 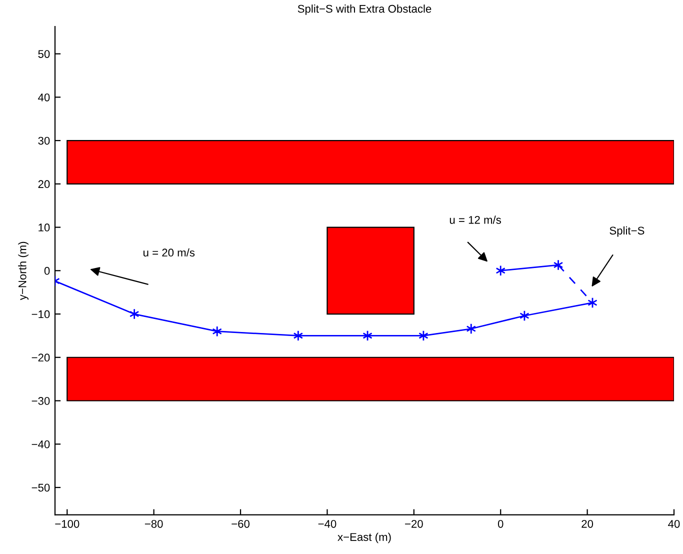 What do you see at coordinates (44, 97) in the screenshot?
I see `y-tick-label: 40` at bounding box center [44, 97].